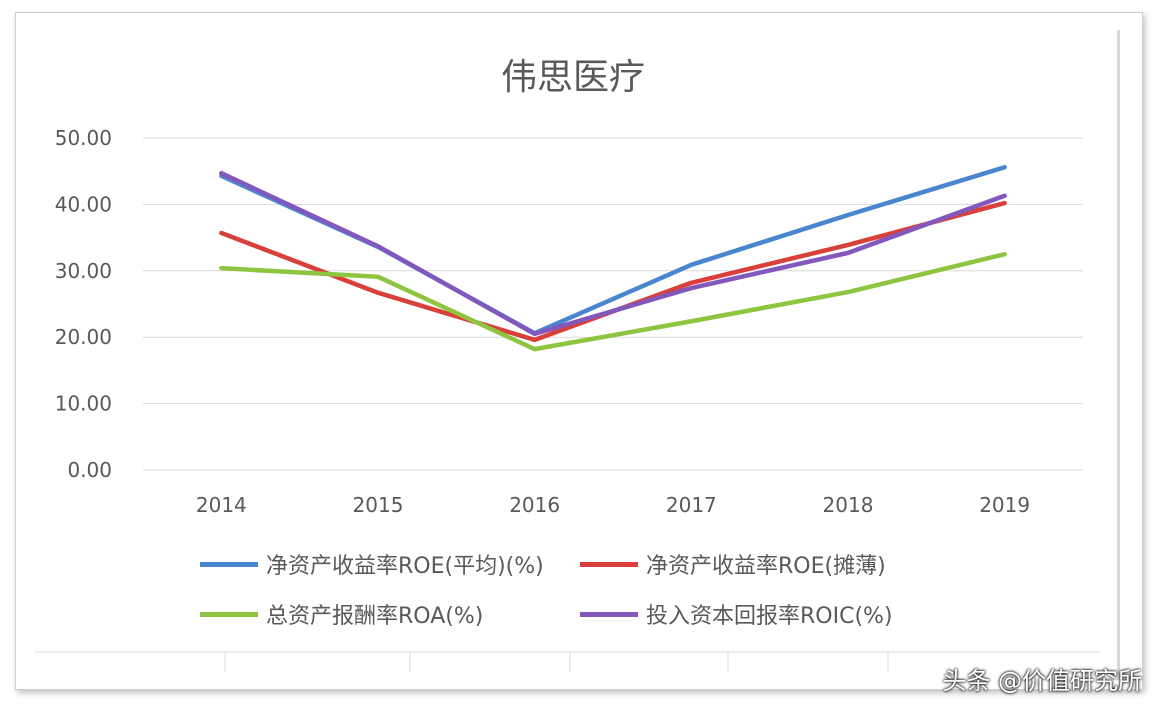 The width and height of the screenshot is (1160, 712). I want to click on legend-label: 投入资本回报率ROIC(%), so click(769, 616).